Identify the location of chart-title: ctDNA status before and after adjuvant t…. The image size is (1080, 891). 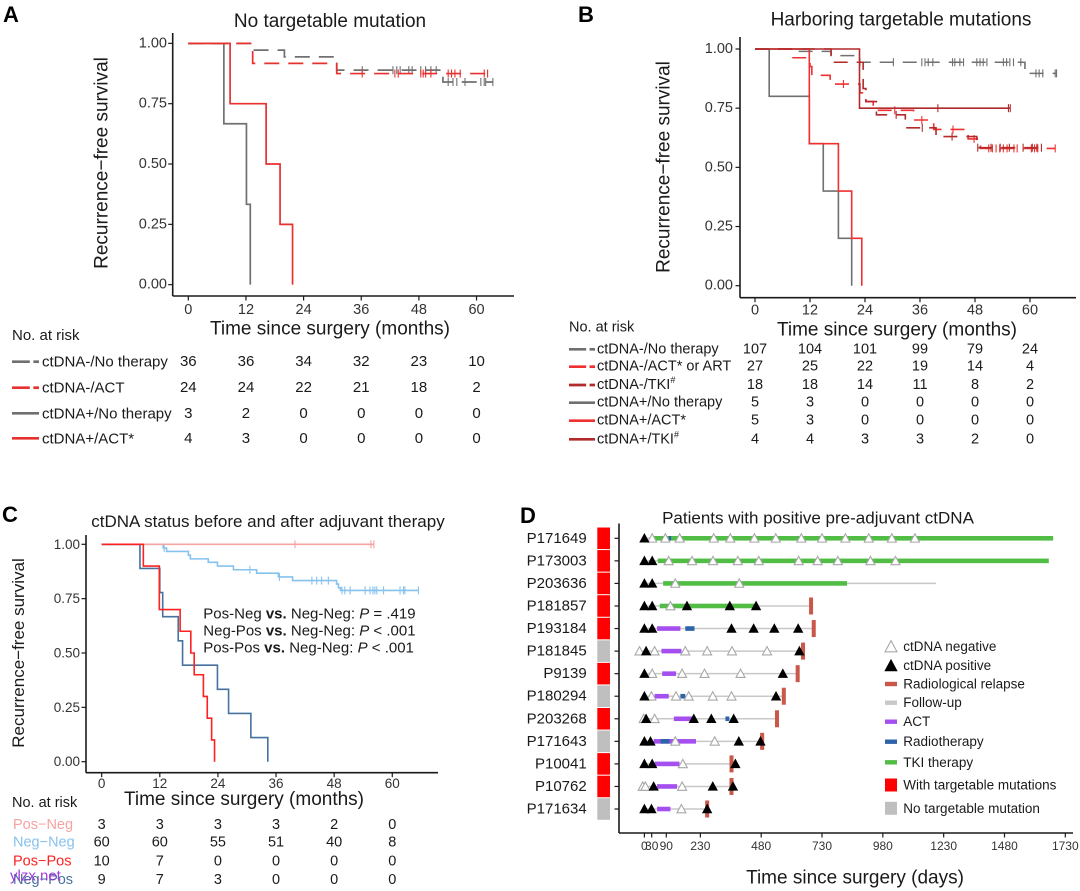
(268, 521).